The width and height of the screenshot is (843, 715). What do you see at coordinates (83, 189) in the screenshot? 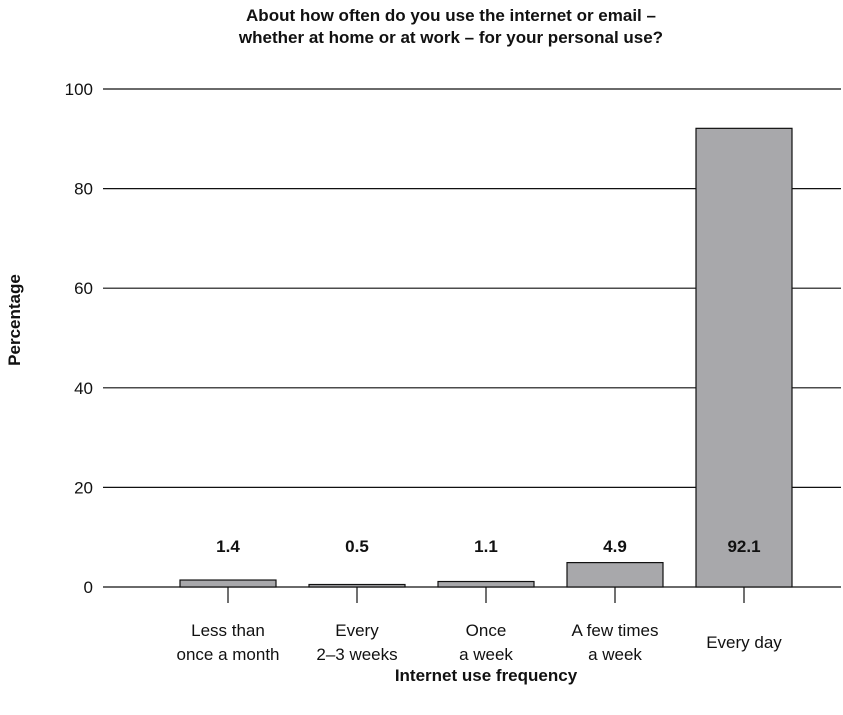
I see `y-tick-label: 80` at bounding box center [83, 189].